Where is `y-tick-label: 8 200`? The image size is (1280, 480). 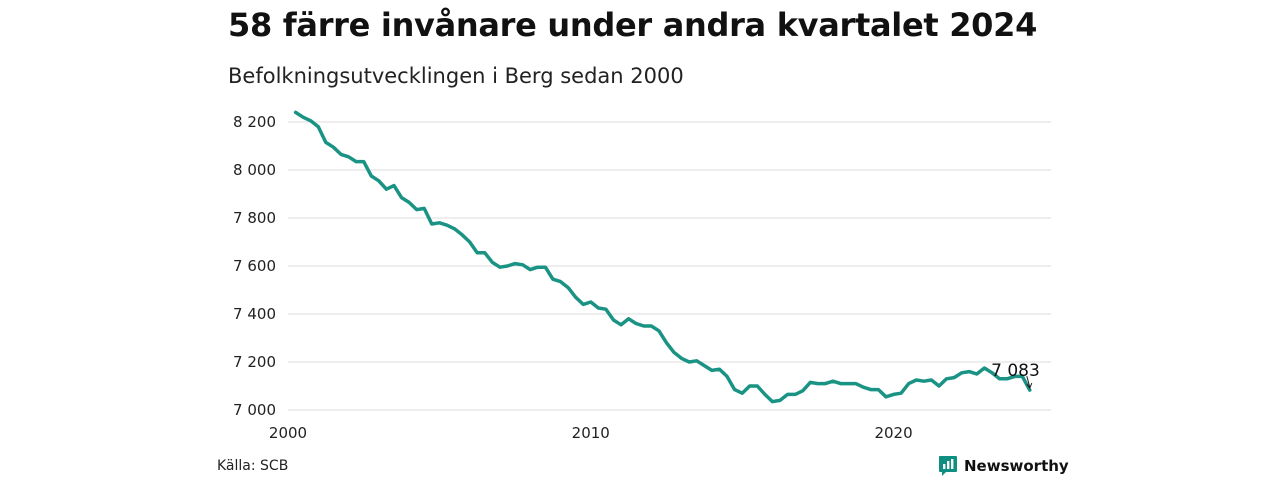
y-tick-label: 8 200 is located at coordinates (254, 122).